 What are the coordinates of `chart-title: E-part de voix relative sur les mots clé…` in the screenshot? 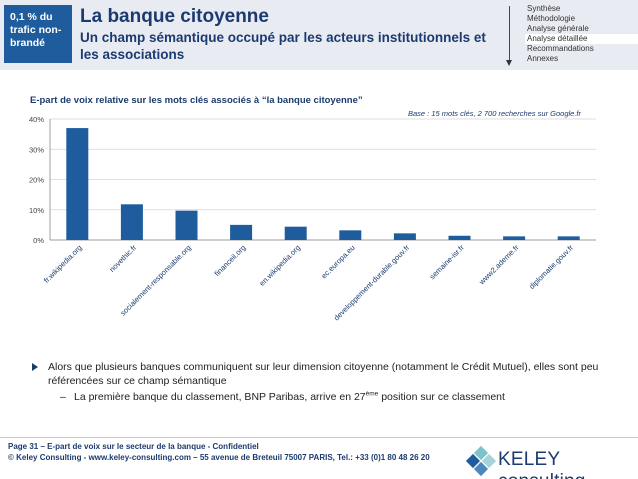 It's located at (196, 100).